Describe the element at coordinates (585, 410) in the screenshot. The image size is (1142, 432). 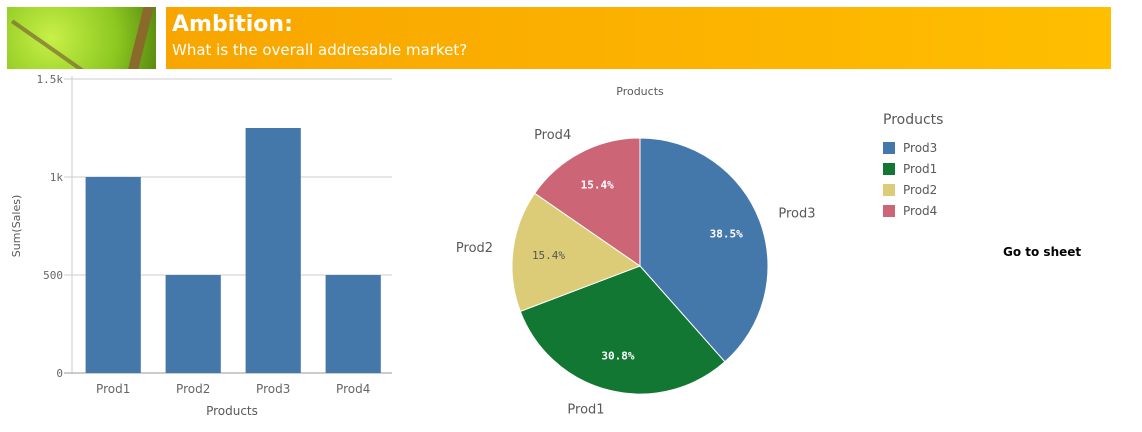
I see `slice-category-label: Prod1` at that location.